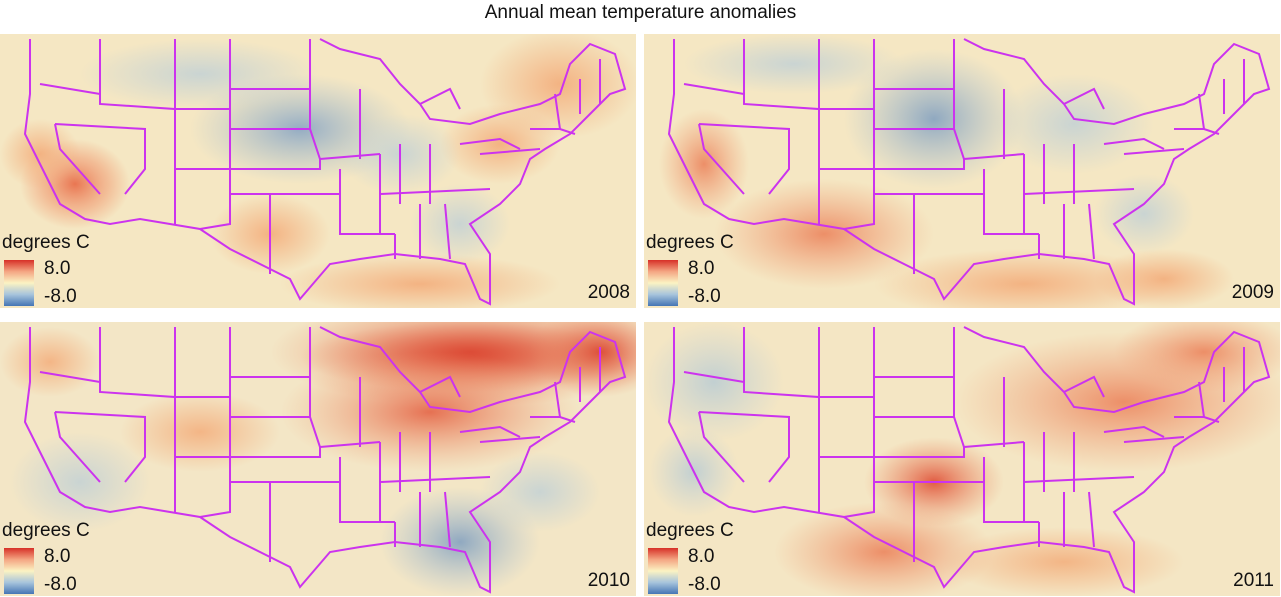 The width and height of the screenshot is (1281, 597). What do you see at coordinates (640, 12) in the screenshot?
I see `figure-title: Annual mean temperature anomalies` at bounding box center [640, 12].